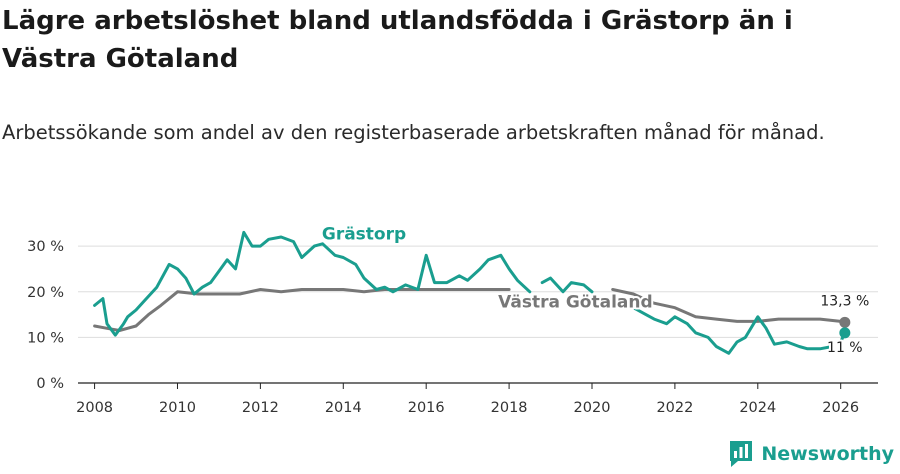 This screenshot has height=474, width=900. What do you see at coordinates (470, 310) in the screenshot?
I see `series-line-vastra-gotaland` at bounding box center [470, 310].